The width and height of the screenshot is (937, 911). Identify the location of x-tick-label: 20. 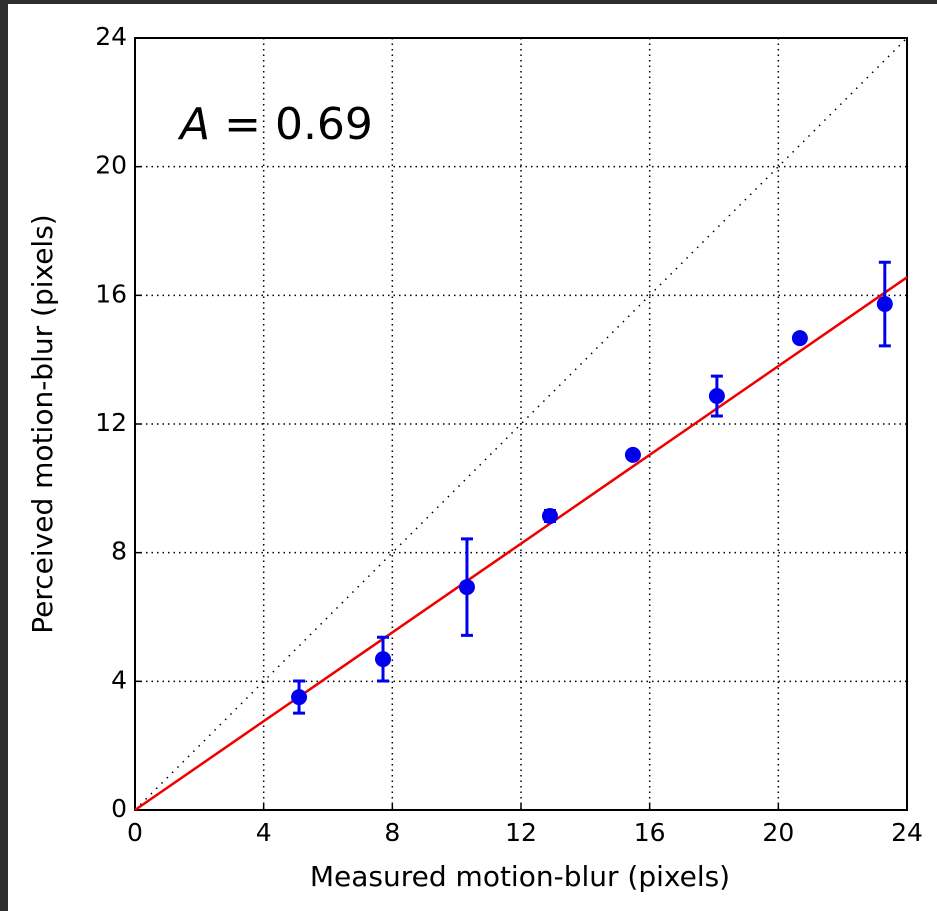
(778, 832).